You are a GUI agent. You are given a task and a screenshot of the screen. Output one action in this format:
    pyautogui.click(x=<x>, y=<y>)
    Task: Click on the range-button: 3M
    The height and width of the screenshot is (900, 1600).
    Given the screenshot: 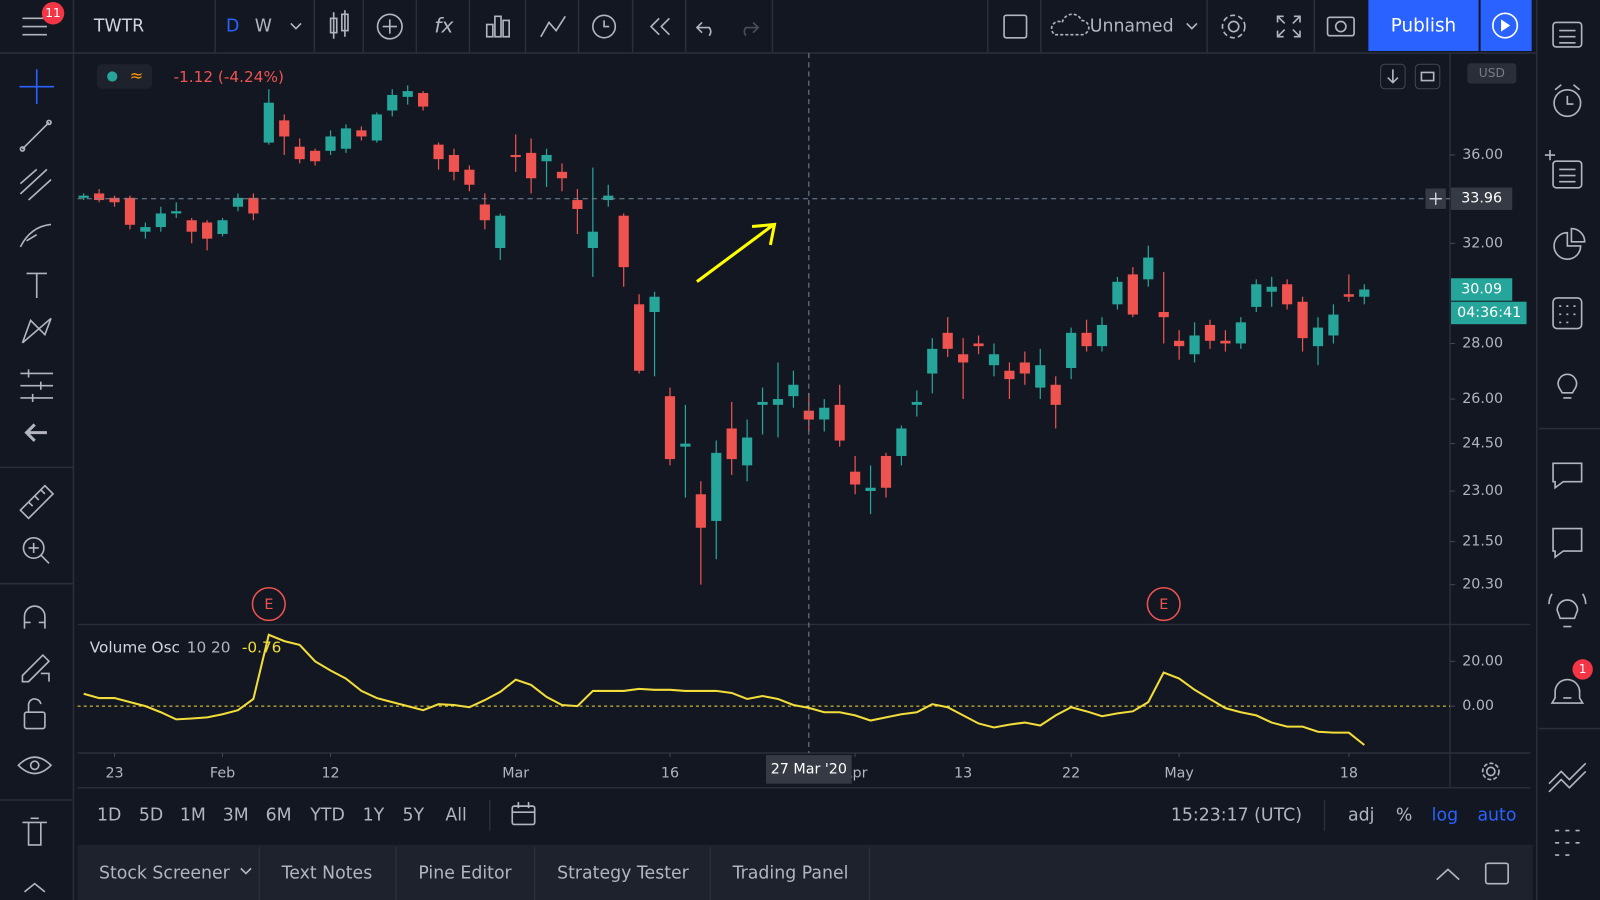 What is the action you would take?
    pyautogui.click(x=236, y=815)
    